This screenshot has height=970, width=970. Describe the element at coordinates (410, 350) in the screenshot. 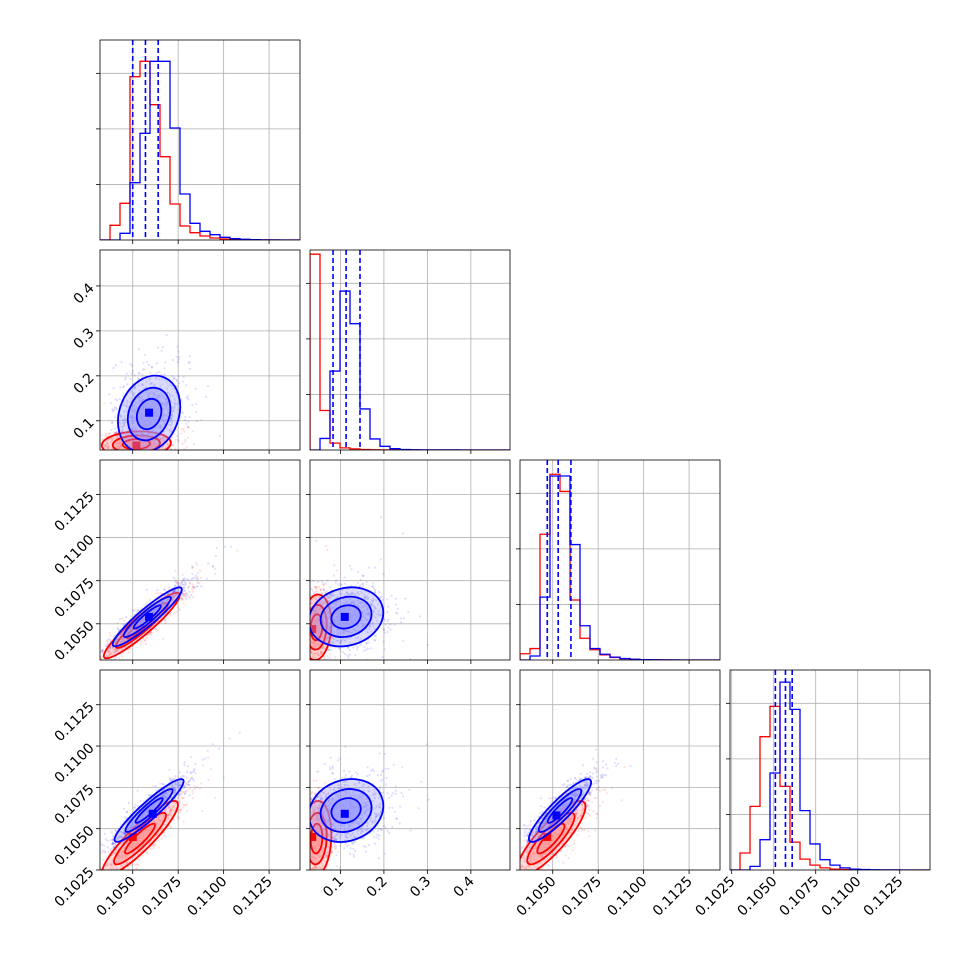

I see `panel-frame` at that location.